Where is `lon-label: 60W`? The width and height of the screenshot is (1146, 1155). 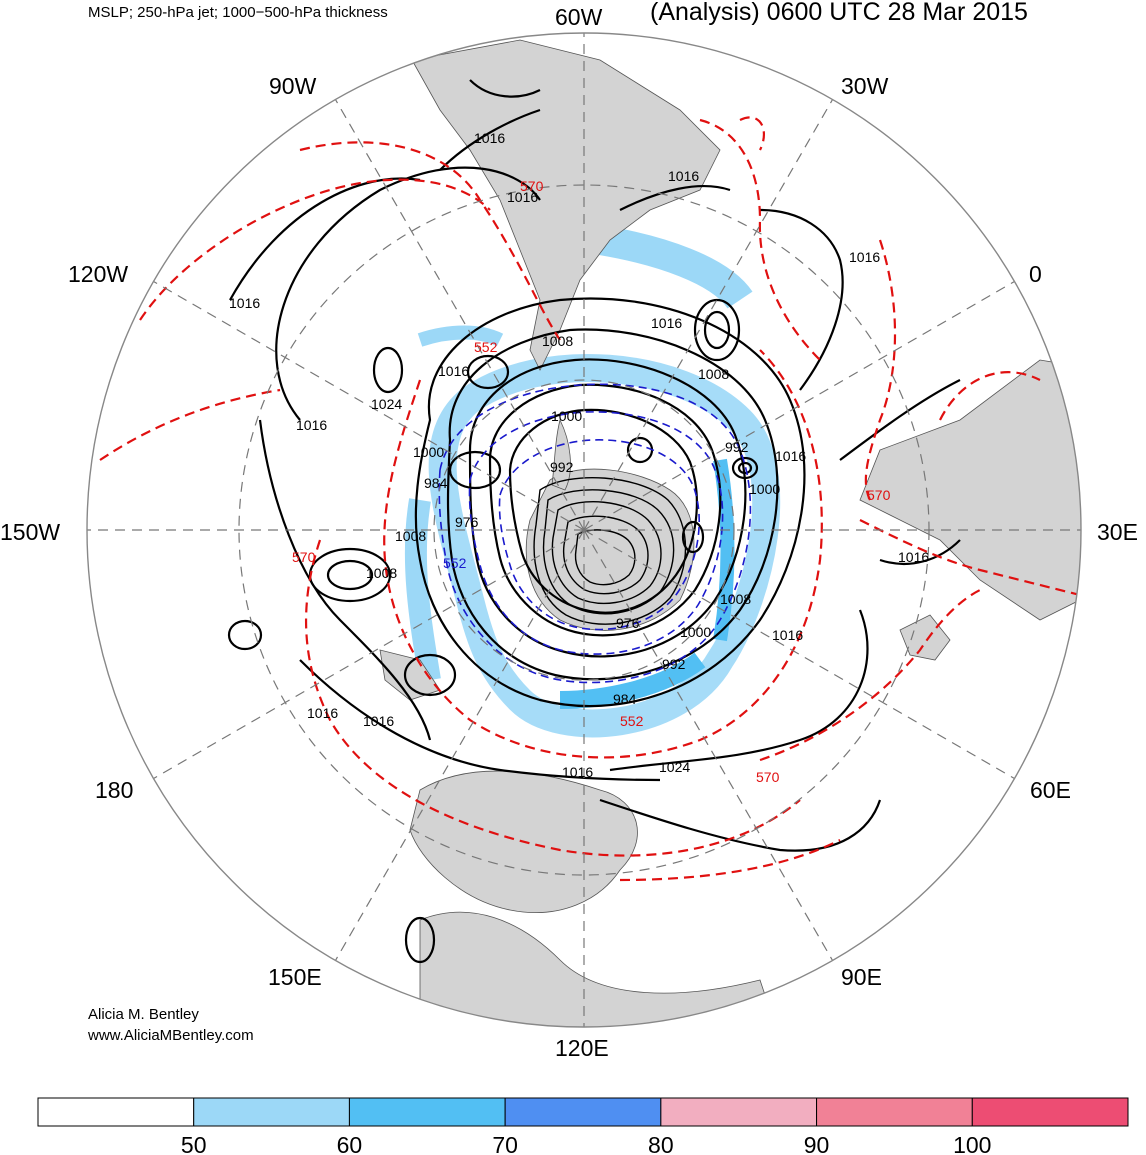 lon-label: 60W is located at coordinates (579, 17).